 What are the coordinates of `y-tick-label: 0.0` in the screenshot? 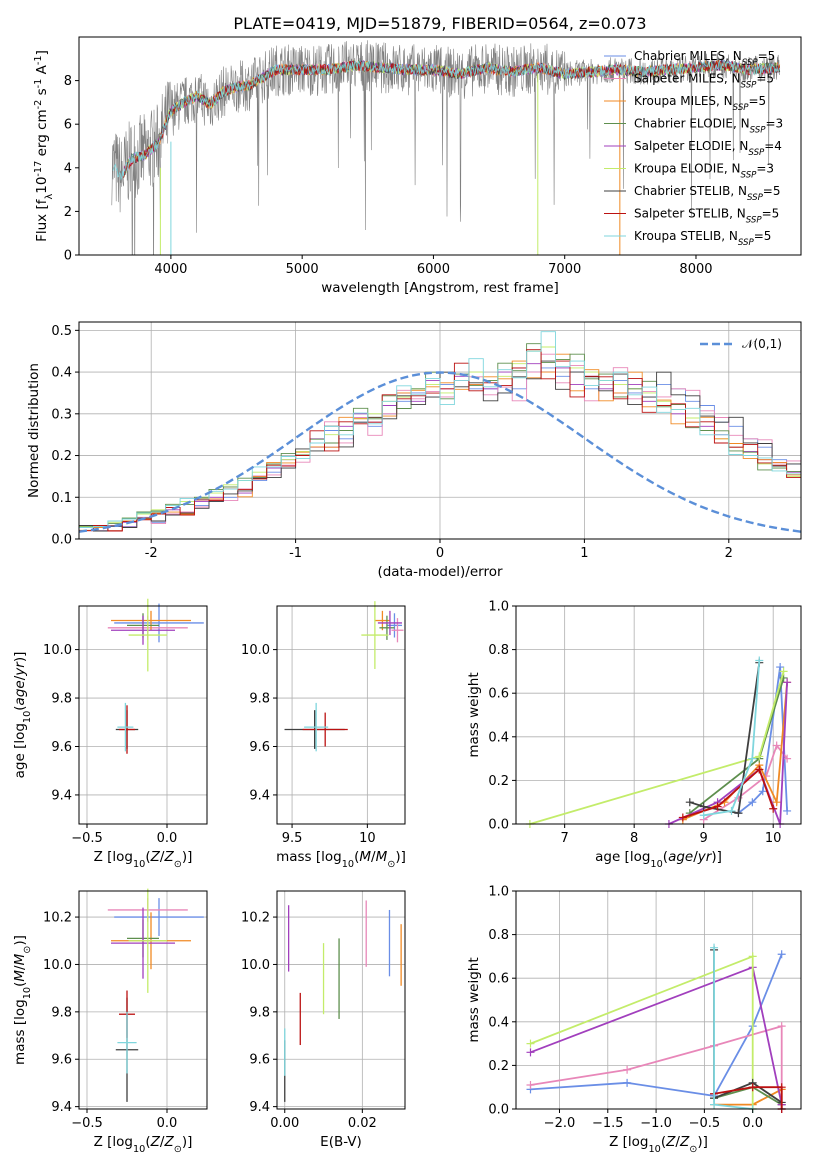 It's located at (61, 540).